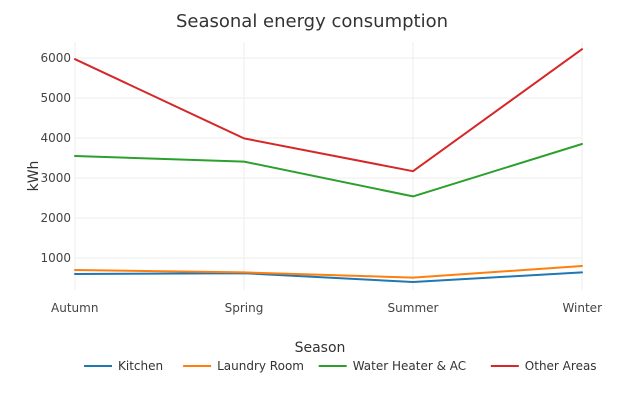 The width and height of the screenshot is (625, 403). I want to click on y-tick-label: 3000, so click(55, 178).